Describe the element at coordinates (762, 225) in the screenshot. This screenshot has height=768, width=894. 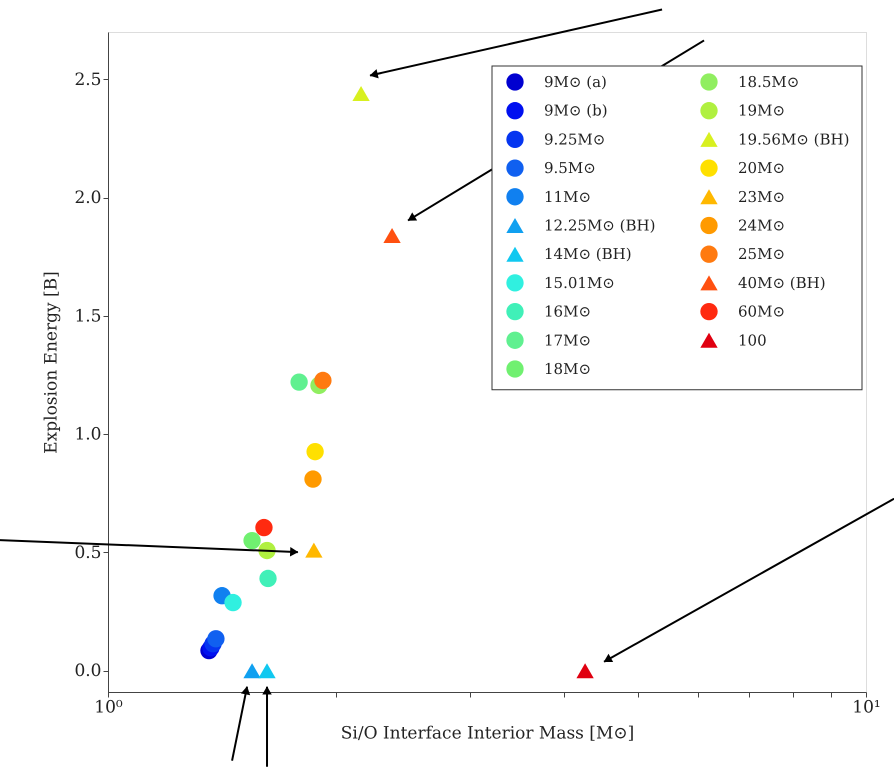
I see `legend-label: 24M⊙` at that location.